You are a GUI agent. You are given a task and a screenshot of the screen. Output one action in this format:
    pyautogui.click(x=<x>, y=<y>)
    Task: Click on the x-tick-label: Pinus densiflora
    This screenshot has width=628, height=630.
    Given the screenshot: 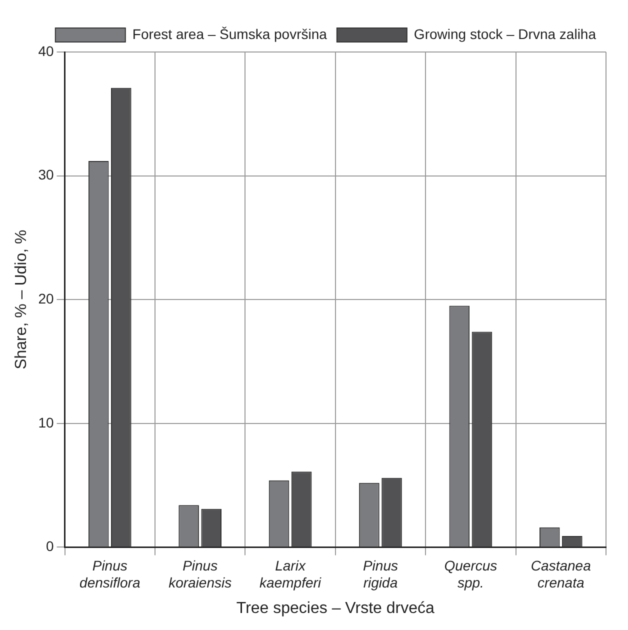 What is the action you would take?
    pyautogui.click(x=110, y=573)
    